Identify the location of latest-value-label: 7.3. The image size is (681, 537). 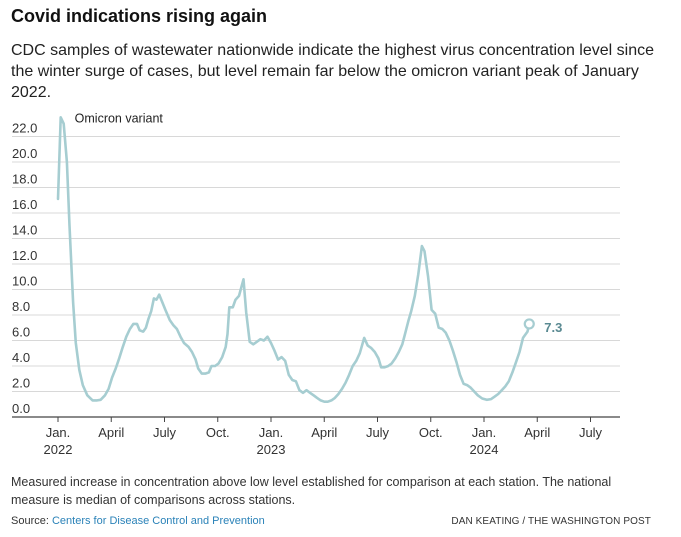
(553, 327).